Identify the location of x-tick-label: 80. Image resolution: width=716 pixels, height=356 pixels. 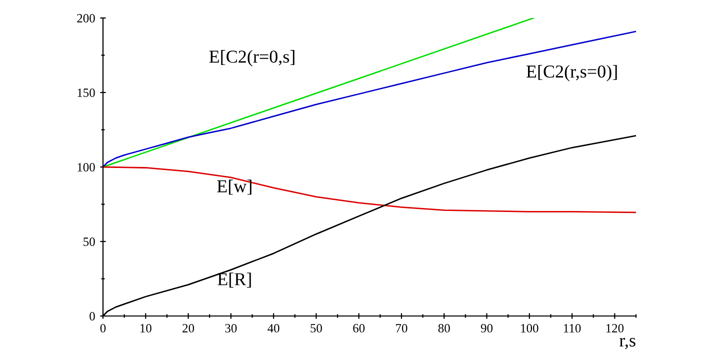
(444, 328).